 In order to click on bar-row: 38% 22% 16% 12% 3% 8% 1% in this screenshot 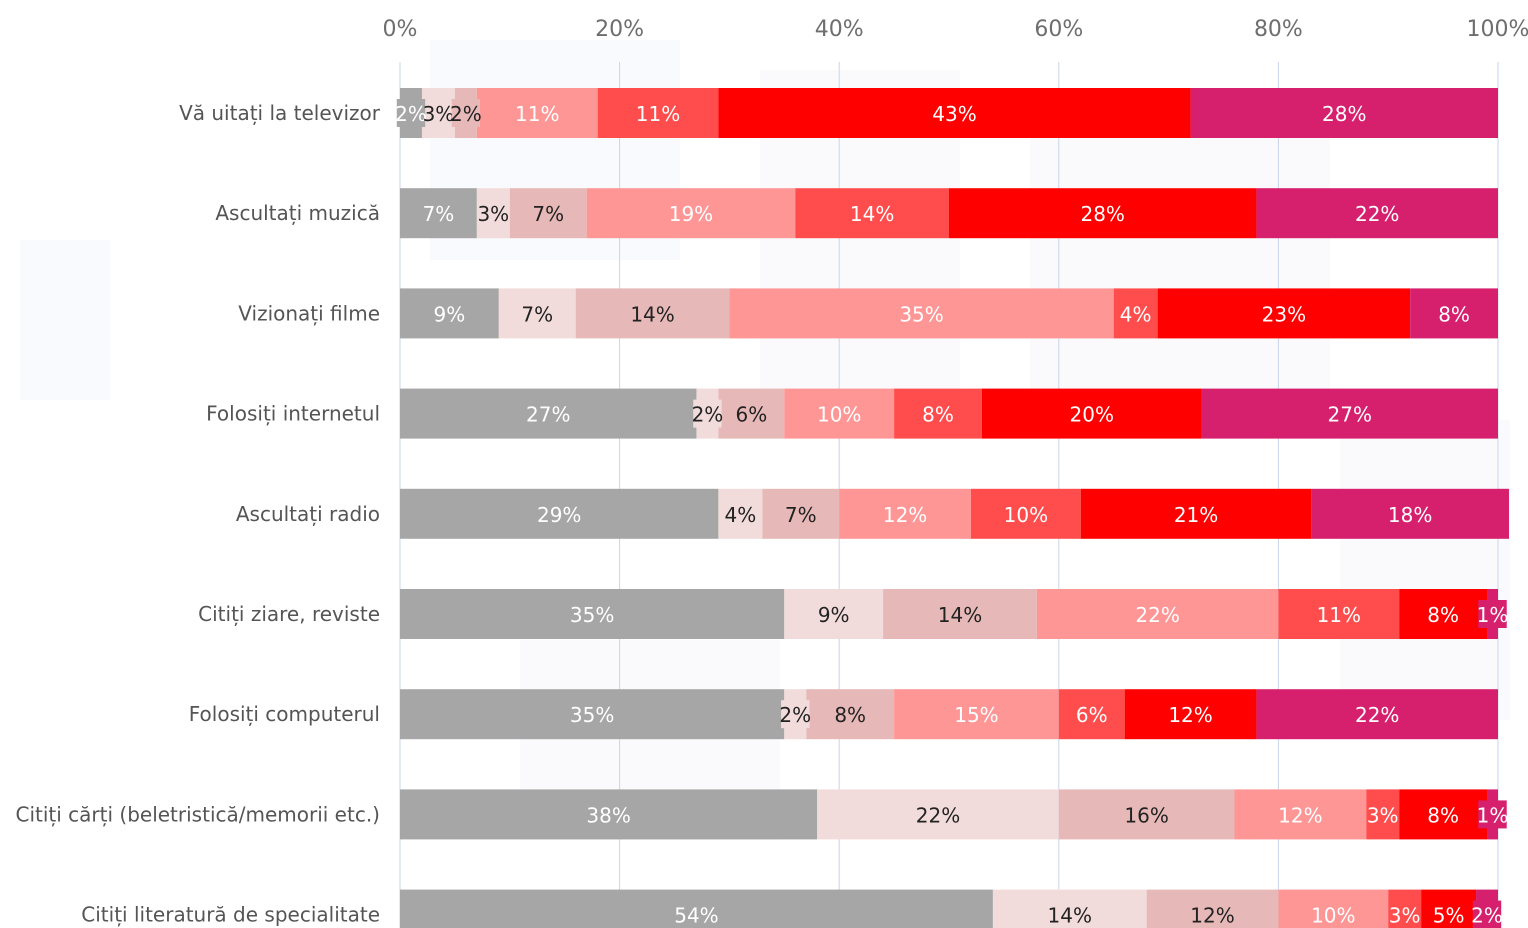, I will do `click(954, 814)`.